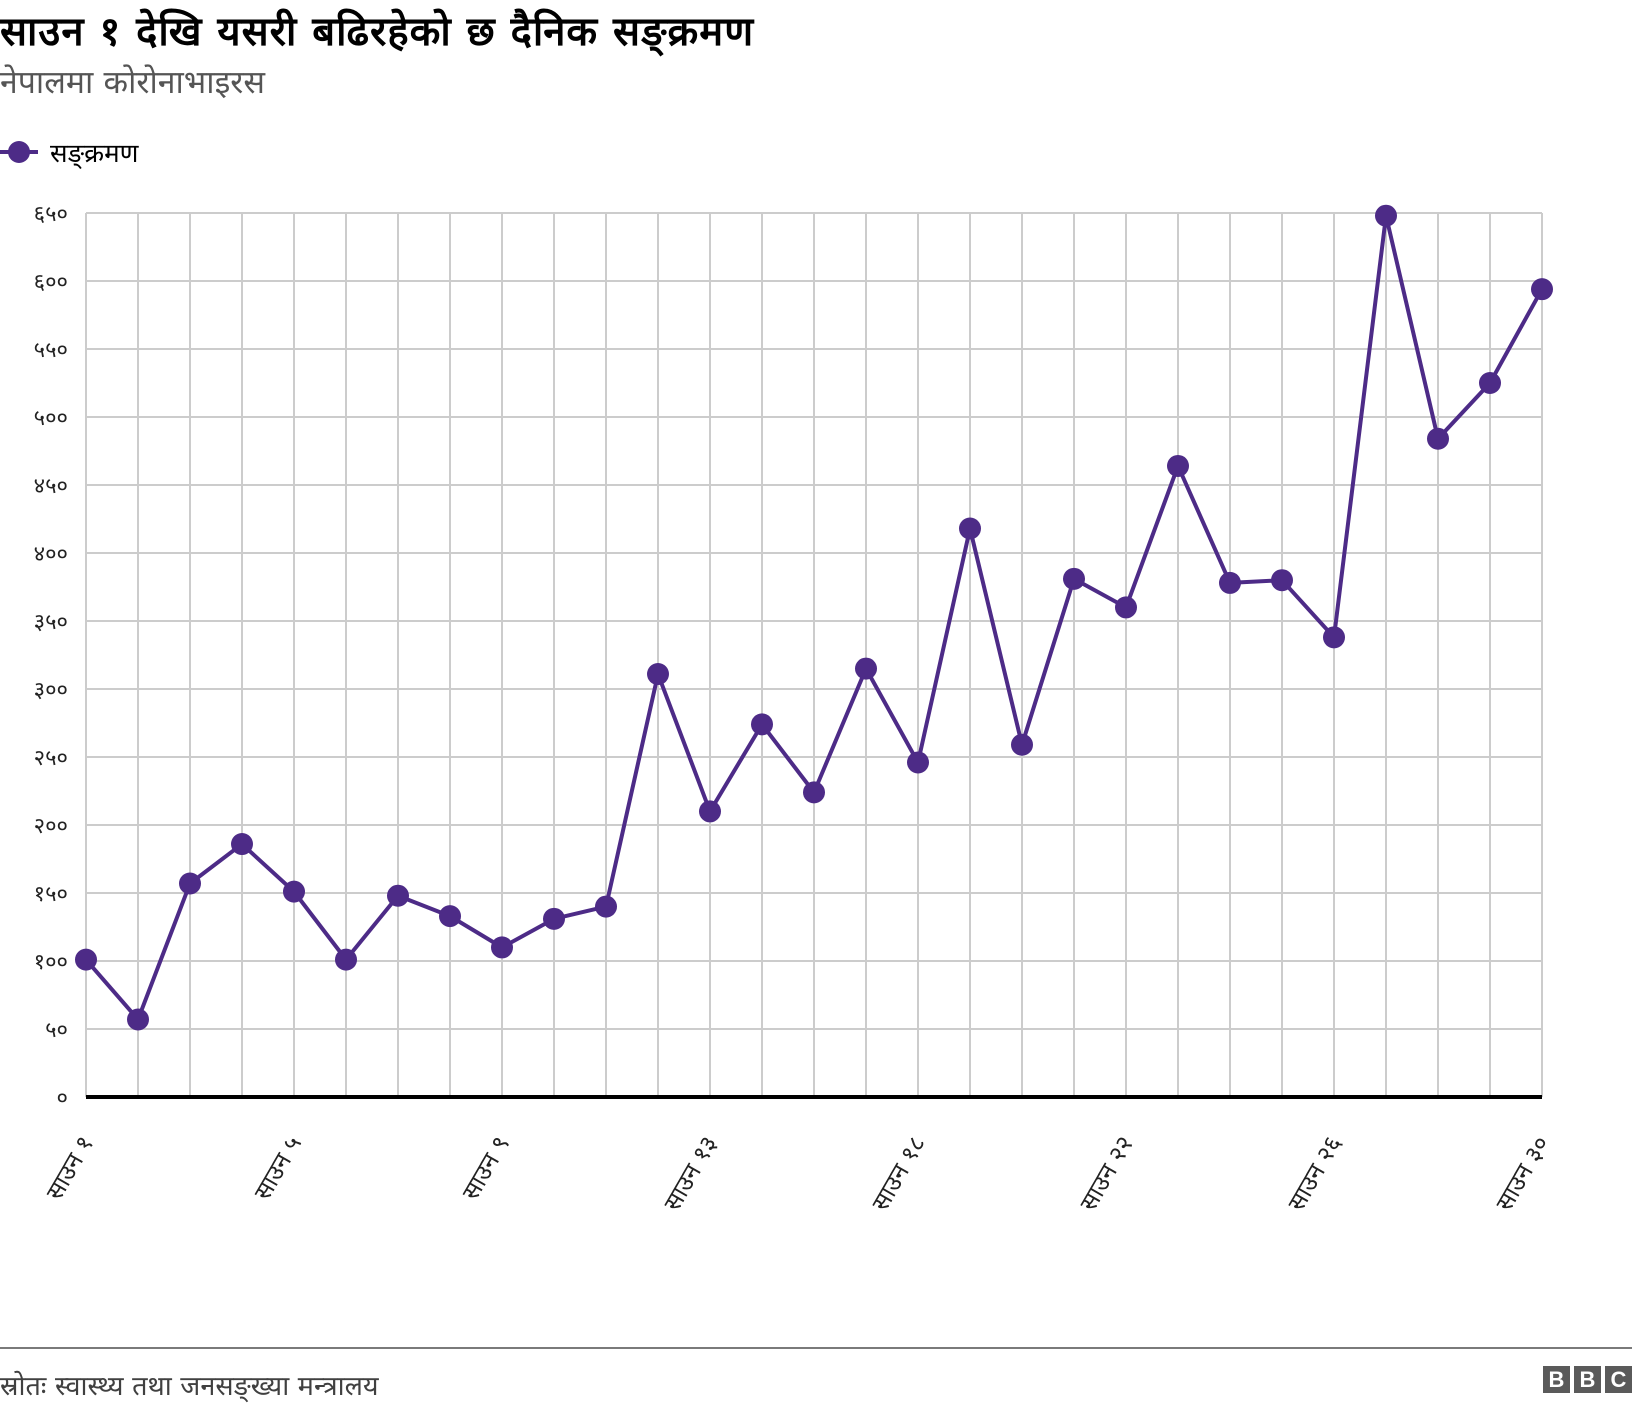  I want to click on source-note: स्रोतः स्वास्थ्य तथा जनसङ्ख्या मन्त्रालय, so click(189, 1386).